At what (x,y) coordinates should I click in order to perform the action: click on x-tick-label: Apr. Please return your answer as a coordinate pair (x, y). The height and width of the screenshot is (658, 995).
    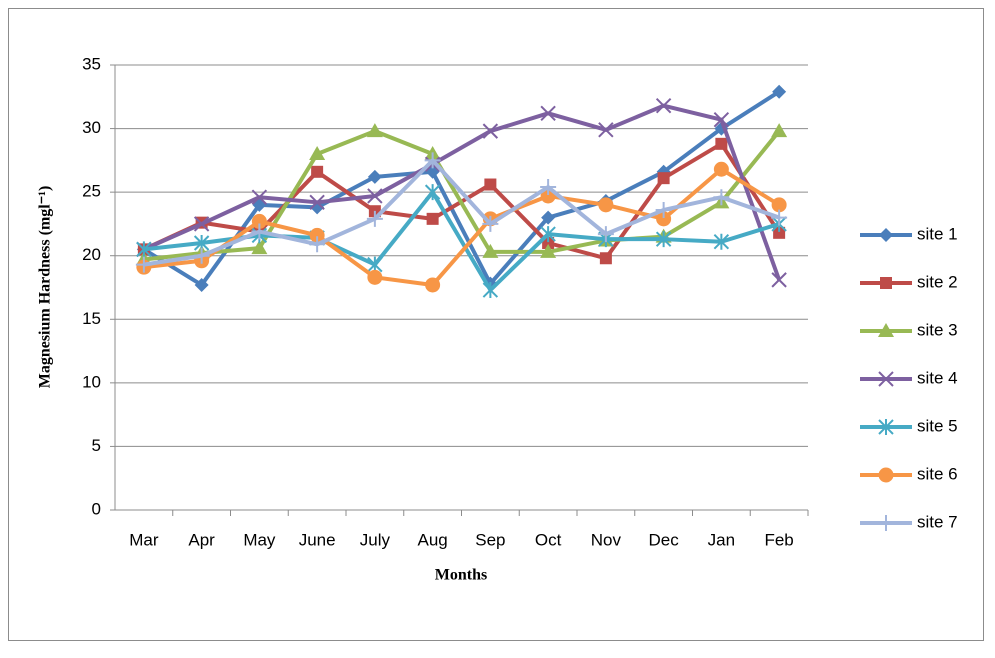
    Looking at the image, I should click on (201, 539).